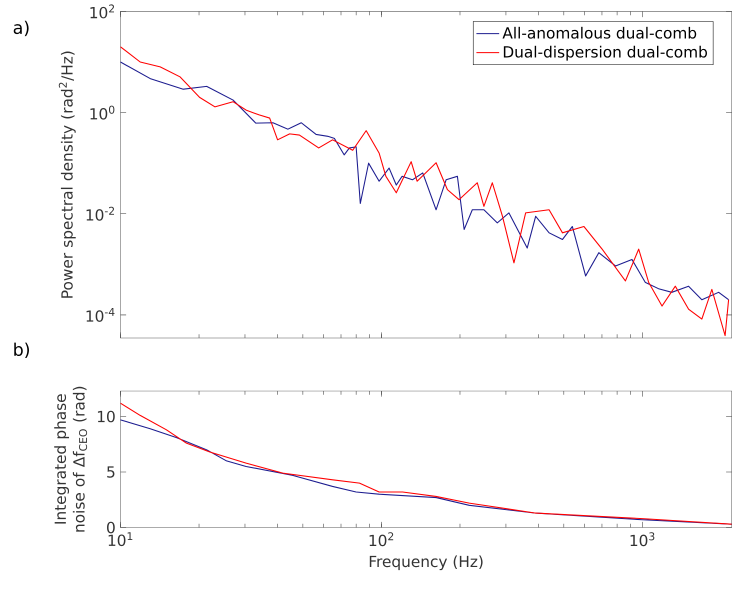 Image resolution: width=732 pixels, height=598 pixels. What do you see at coordinates (100, 315) in the screenshot?
I see `y-tick-label: 10$^{-4}$` at bounding box center [100, 315].